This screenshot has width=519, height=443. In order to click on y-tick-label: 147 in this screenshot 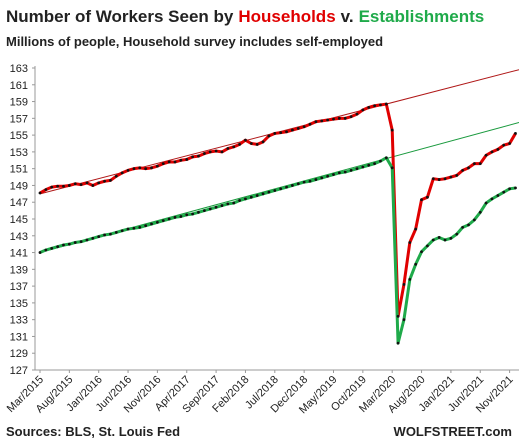, I will do `click(19, 203)`.